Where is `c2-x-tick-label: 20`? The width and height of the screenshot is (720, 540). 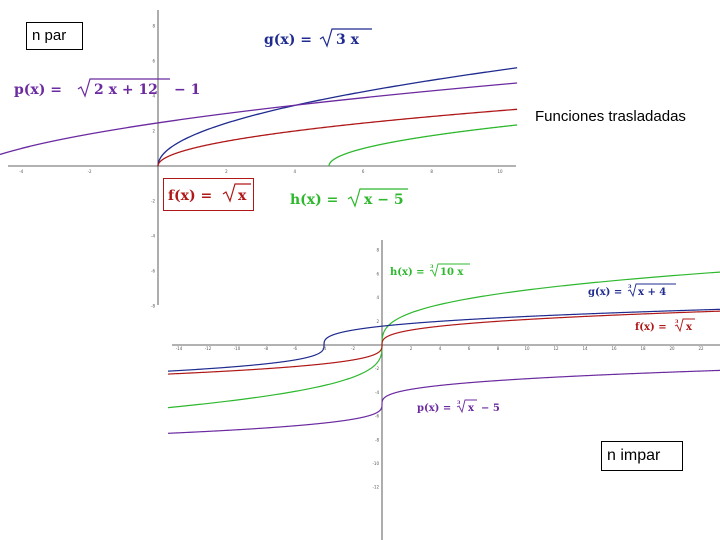
c2-x-tick-label: 20 is located at coordinates (672, 348).